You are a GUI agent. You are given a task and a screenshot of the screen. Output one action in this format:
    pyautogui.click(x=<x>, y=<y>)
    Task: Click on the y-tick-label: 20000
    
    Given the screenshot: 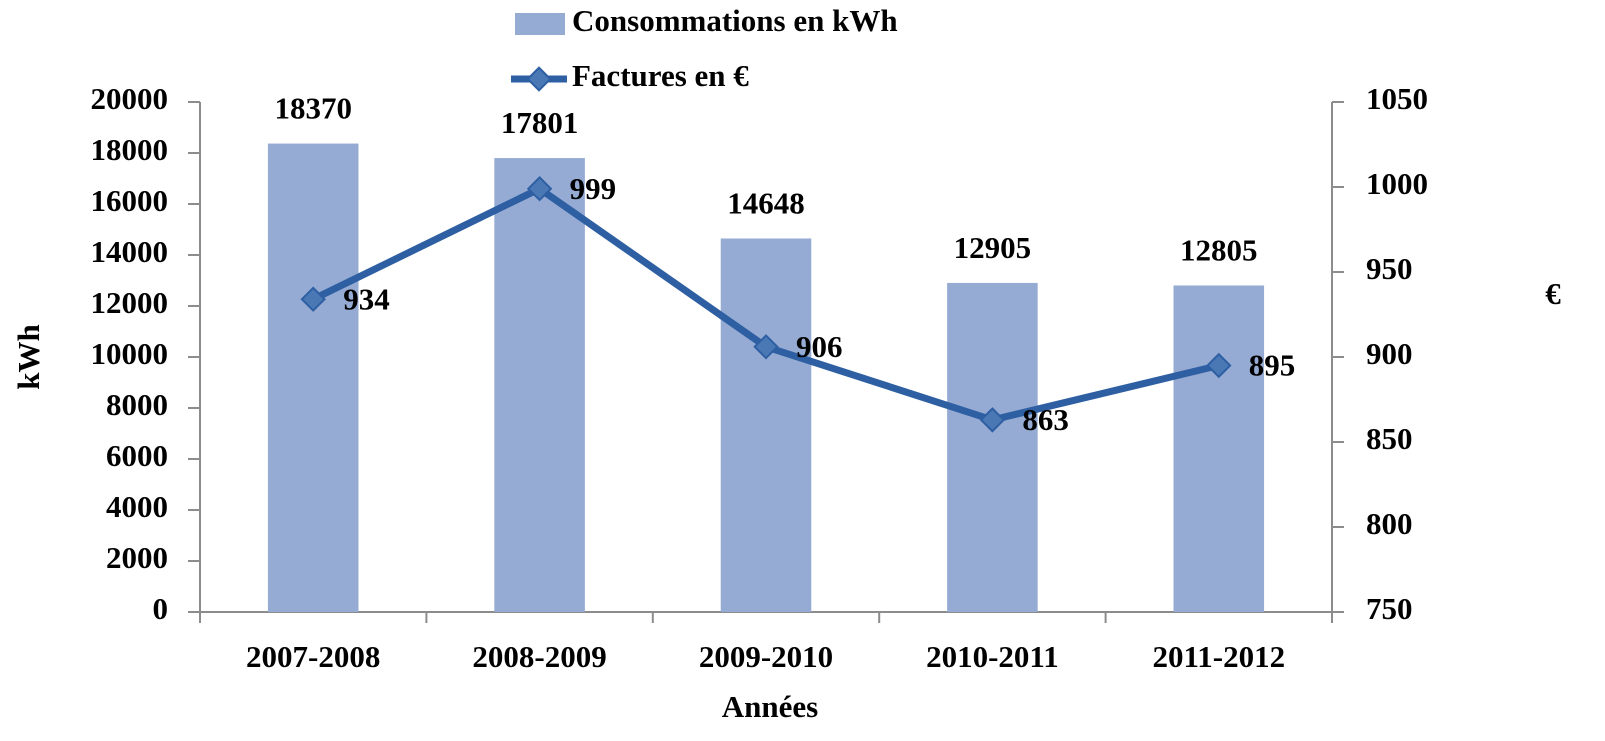 What is the action you would take?
    pyautogui.click(x=130, y=98)
    